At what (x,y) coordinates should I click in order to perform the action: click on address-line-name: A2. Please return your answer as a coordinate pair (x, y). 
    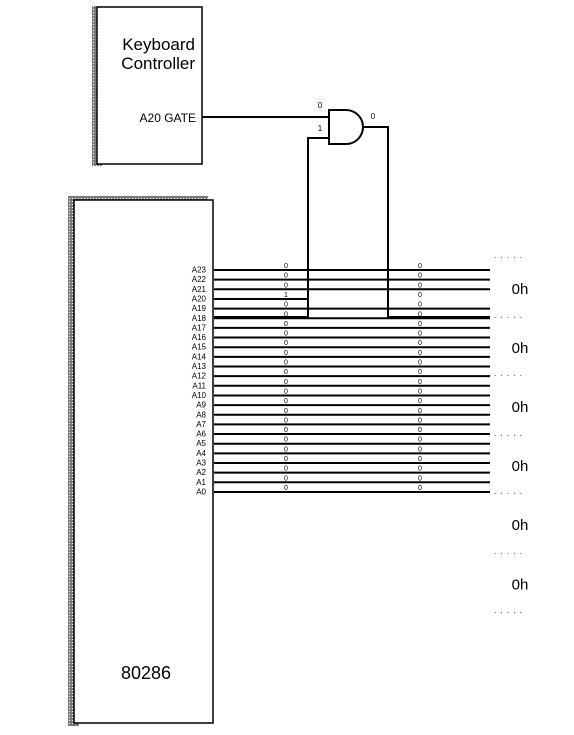
    Looking at the image, I should click on (201, 472).